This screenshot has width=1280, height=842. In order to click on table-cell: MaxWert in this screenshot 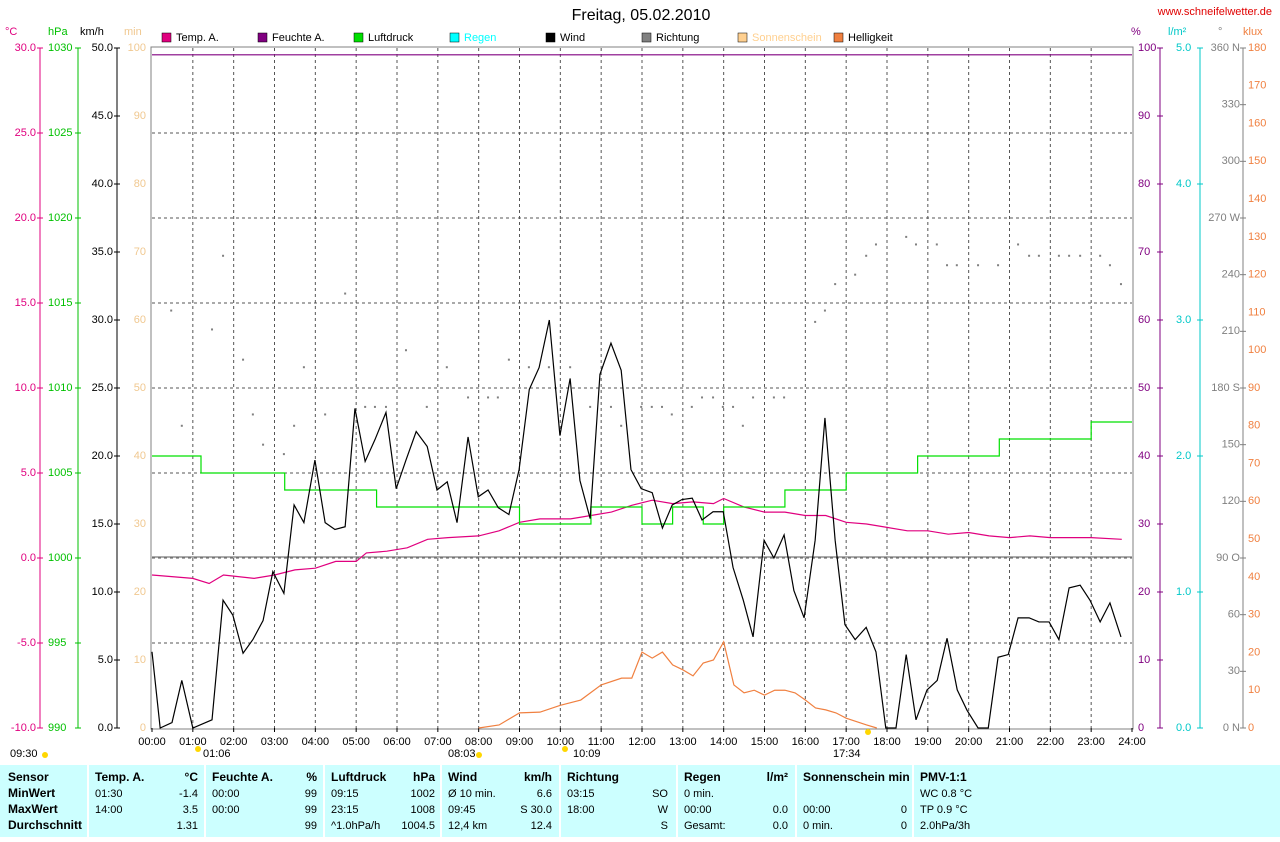, I will do `click(33, 809)`.